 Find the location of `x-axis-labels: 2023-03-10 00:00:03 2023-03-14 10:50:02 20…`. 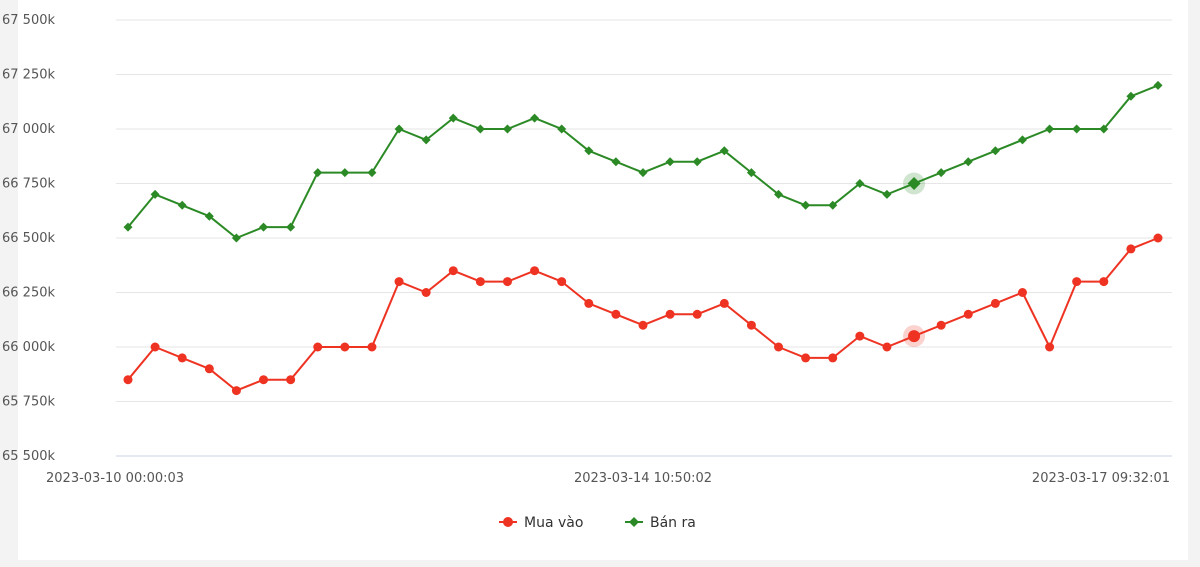

x-axis-labels: 2023-03-10 00:00:03 2023-03-14 10:50:02 20… is located at coordinates (608, 478).